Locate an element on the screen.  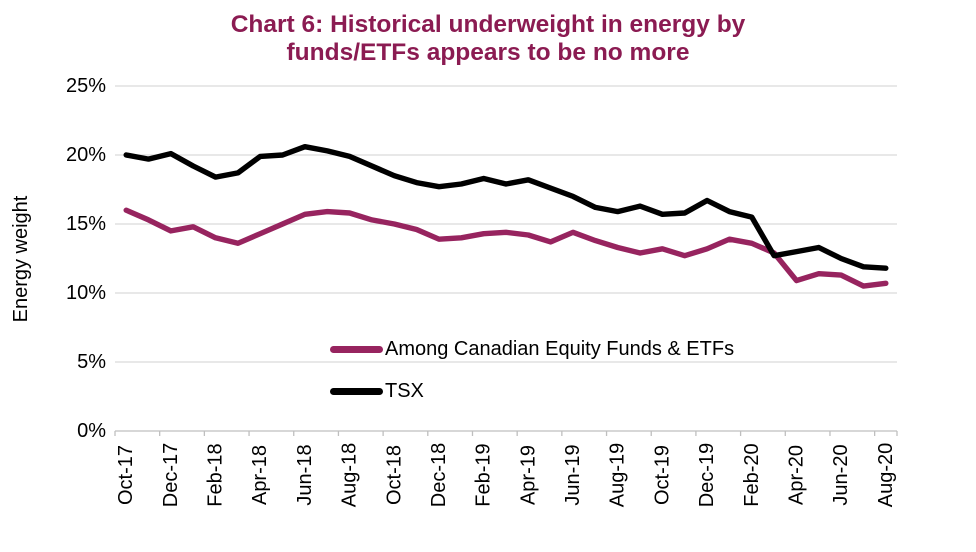
x-tick-label-Feb-19: Feb-19 is located at coordinates (484, 474).